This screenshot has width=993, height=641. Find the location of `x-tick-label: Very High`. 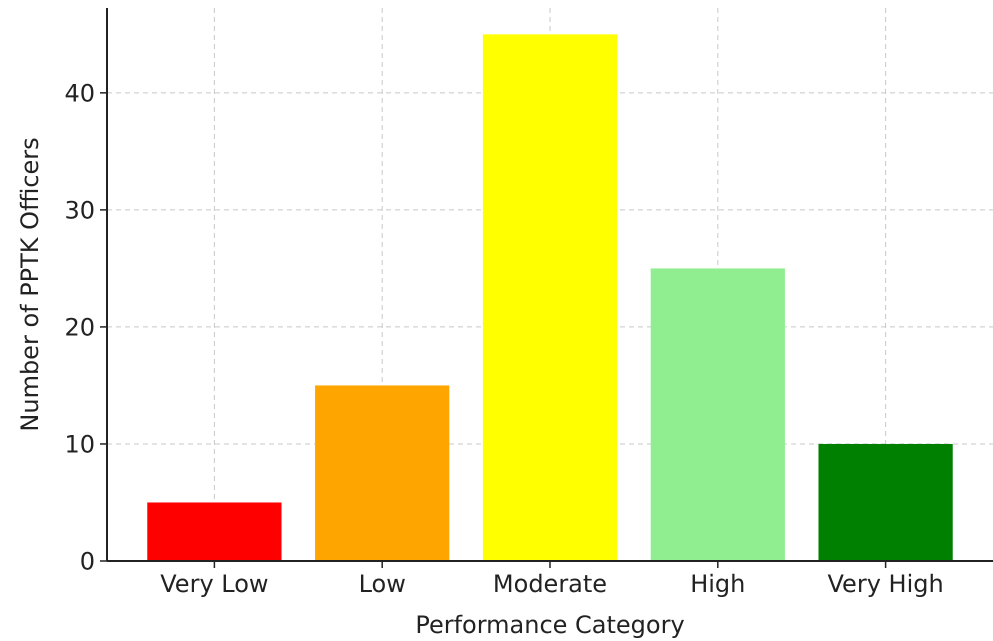

x-tick-label: Very High is located at coordinates (886, 584).